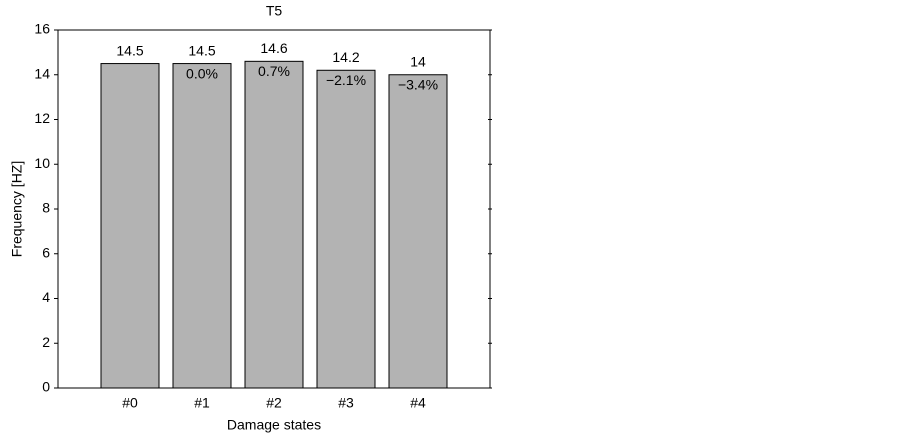 The image size is (903, 438). I want to click on y-tick-label: 8, so click(46, 208).